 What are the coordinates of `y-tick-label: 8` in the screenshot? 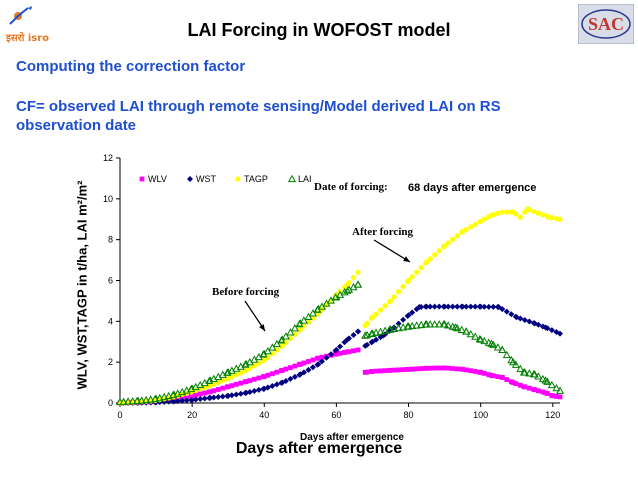 It's located at (110, 240).